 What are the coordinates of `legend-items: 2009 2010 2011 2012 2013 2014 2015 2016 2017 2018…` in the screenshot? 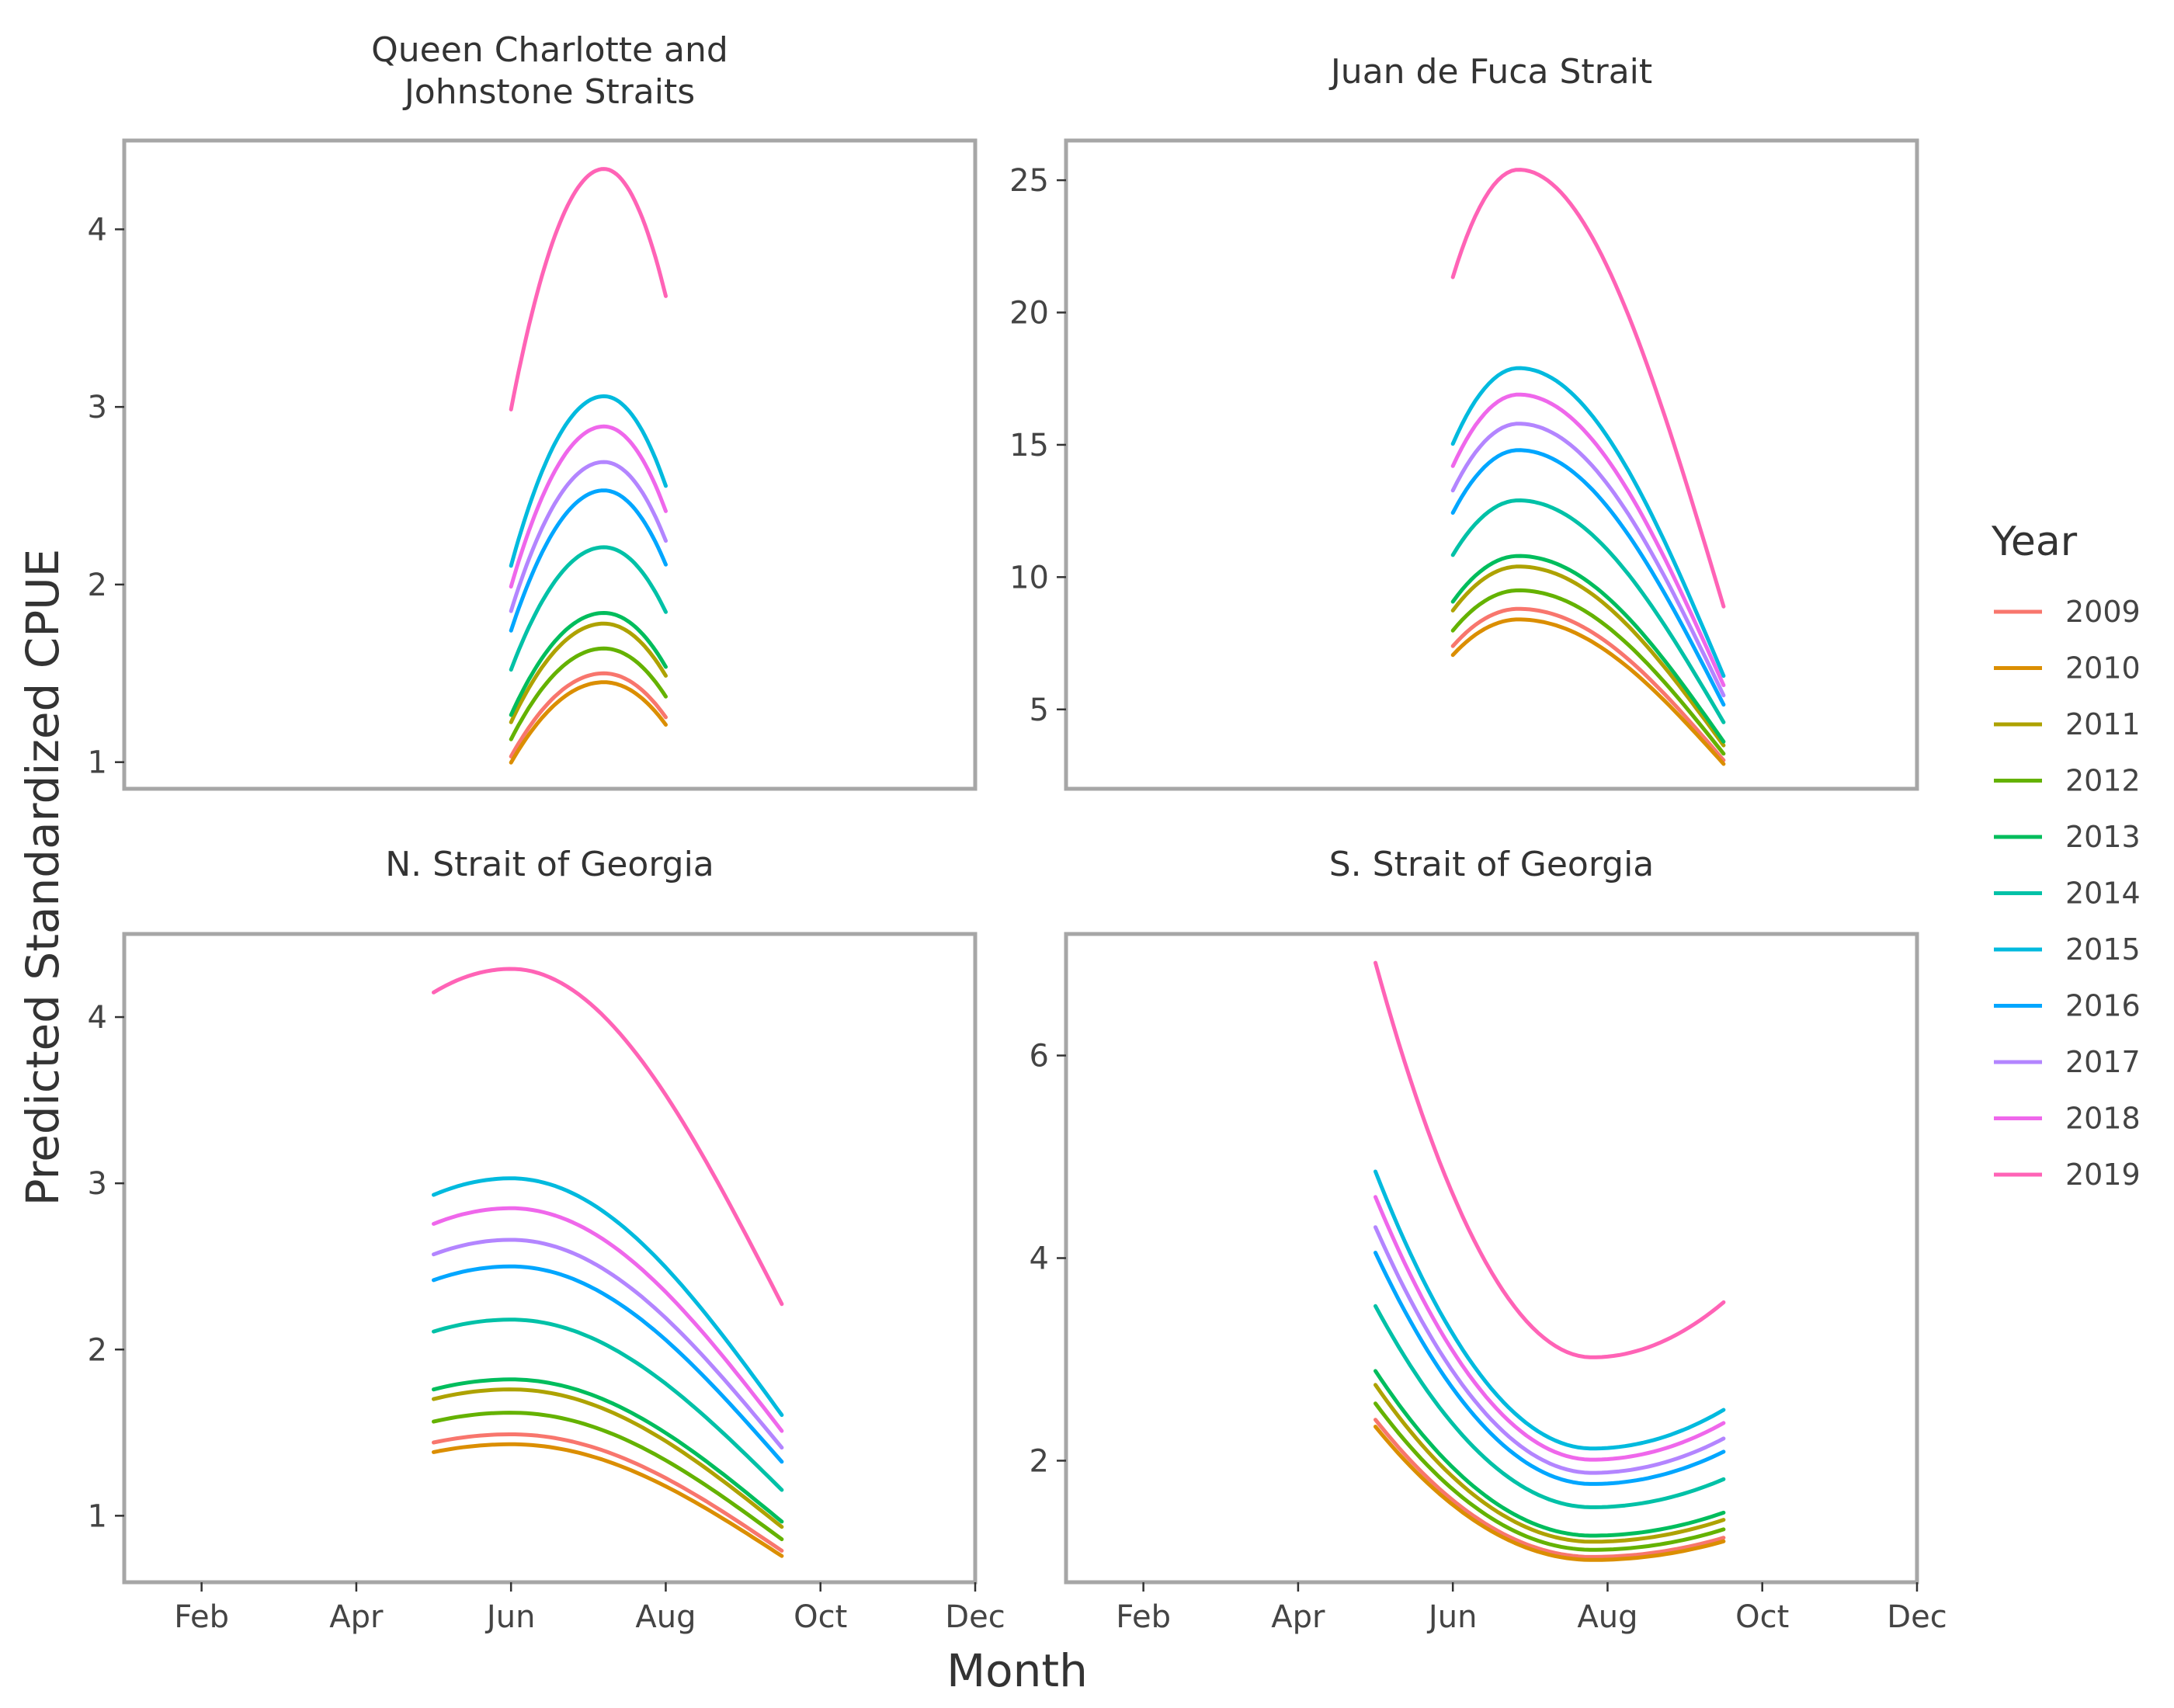 It's located at (2067, 894).